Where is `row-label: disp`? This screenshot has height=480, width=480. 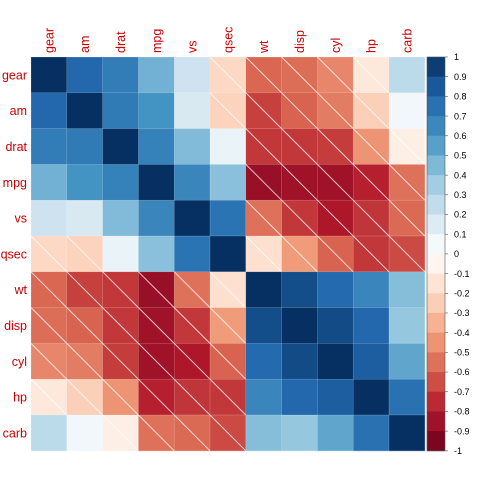
row-label: disp is located at coordinates (15, 326).